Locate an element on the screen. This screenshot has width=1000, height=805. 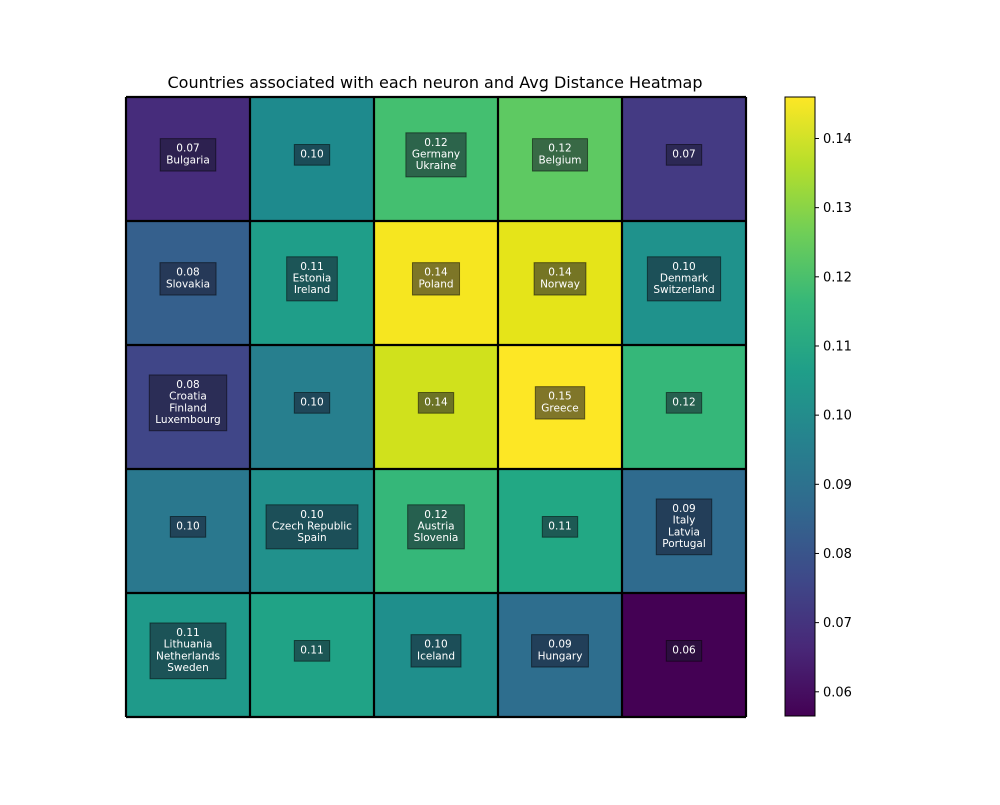
cell-country-label: Finland is located at coordinates (188, 408).